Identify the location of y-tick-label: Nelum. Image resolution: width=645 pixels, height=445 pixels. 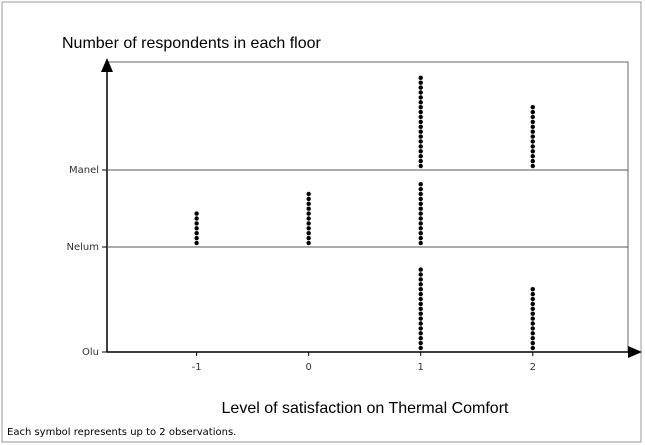
(83, 247).